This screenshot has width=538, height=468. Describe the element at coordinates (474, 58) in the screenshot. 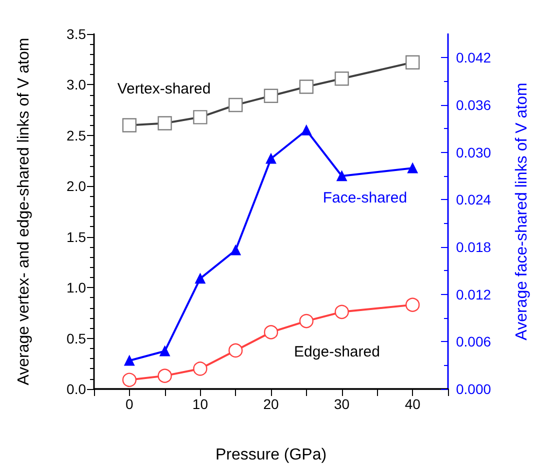

I see `y2-tick-label: 0.042` at that location.